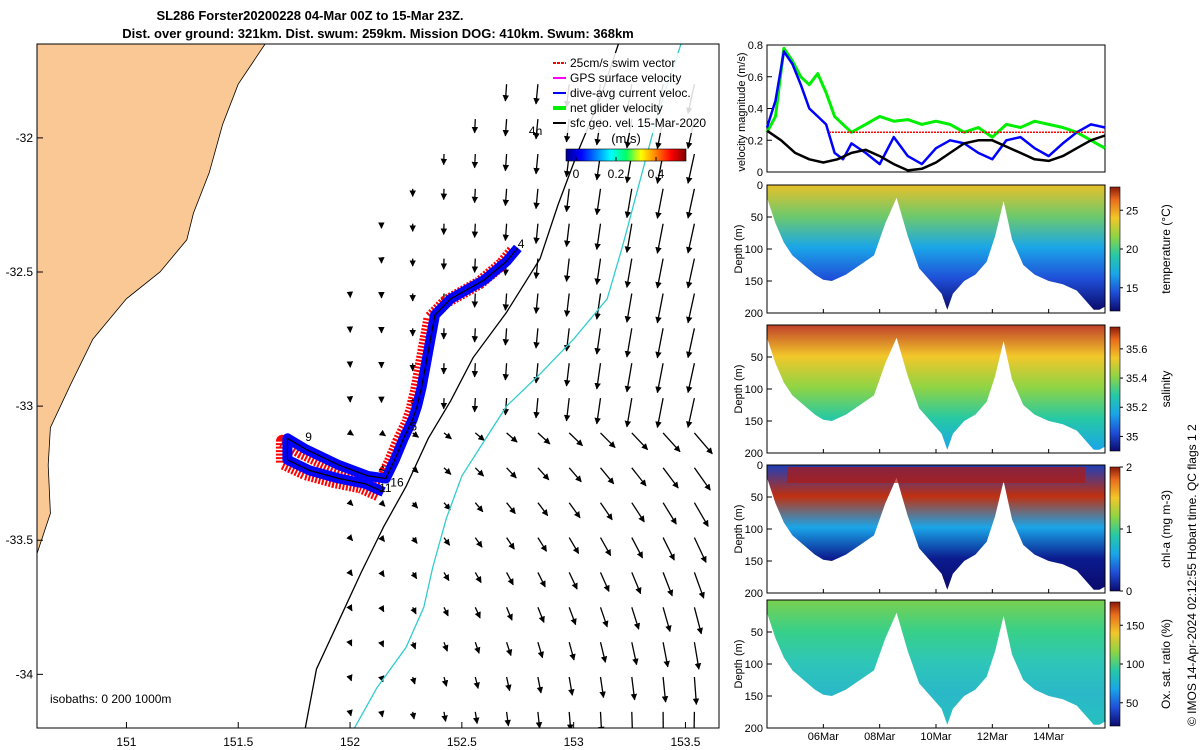 The height and width of the screenshot is (750, 1200). I want to click on section-colorbar-label: salinity, so click(1166, 389).